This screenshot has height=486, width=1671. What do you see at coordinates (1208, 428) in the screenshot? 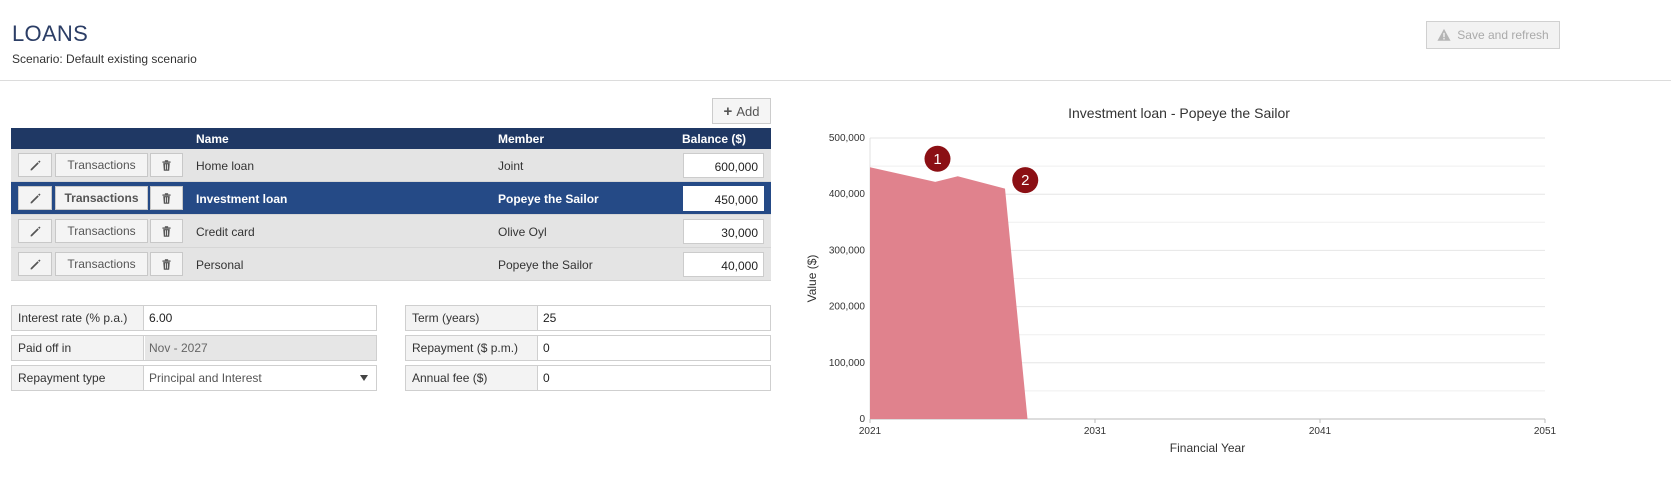
I see `x-axis: 2021 2031 2041 2051` at bounding box center [1208, 428].